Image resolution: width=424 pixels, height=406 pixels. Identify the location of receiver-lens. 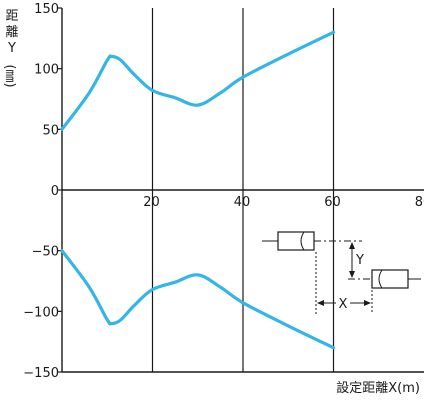
(380, 279).